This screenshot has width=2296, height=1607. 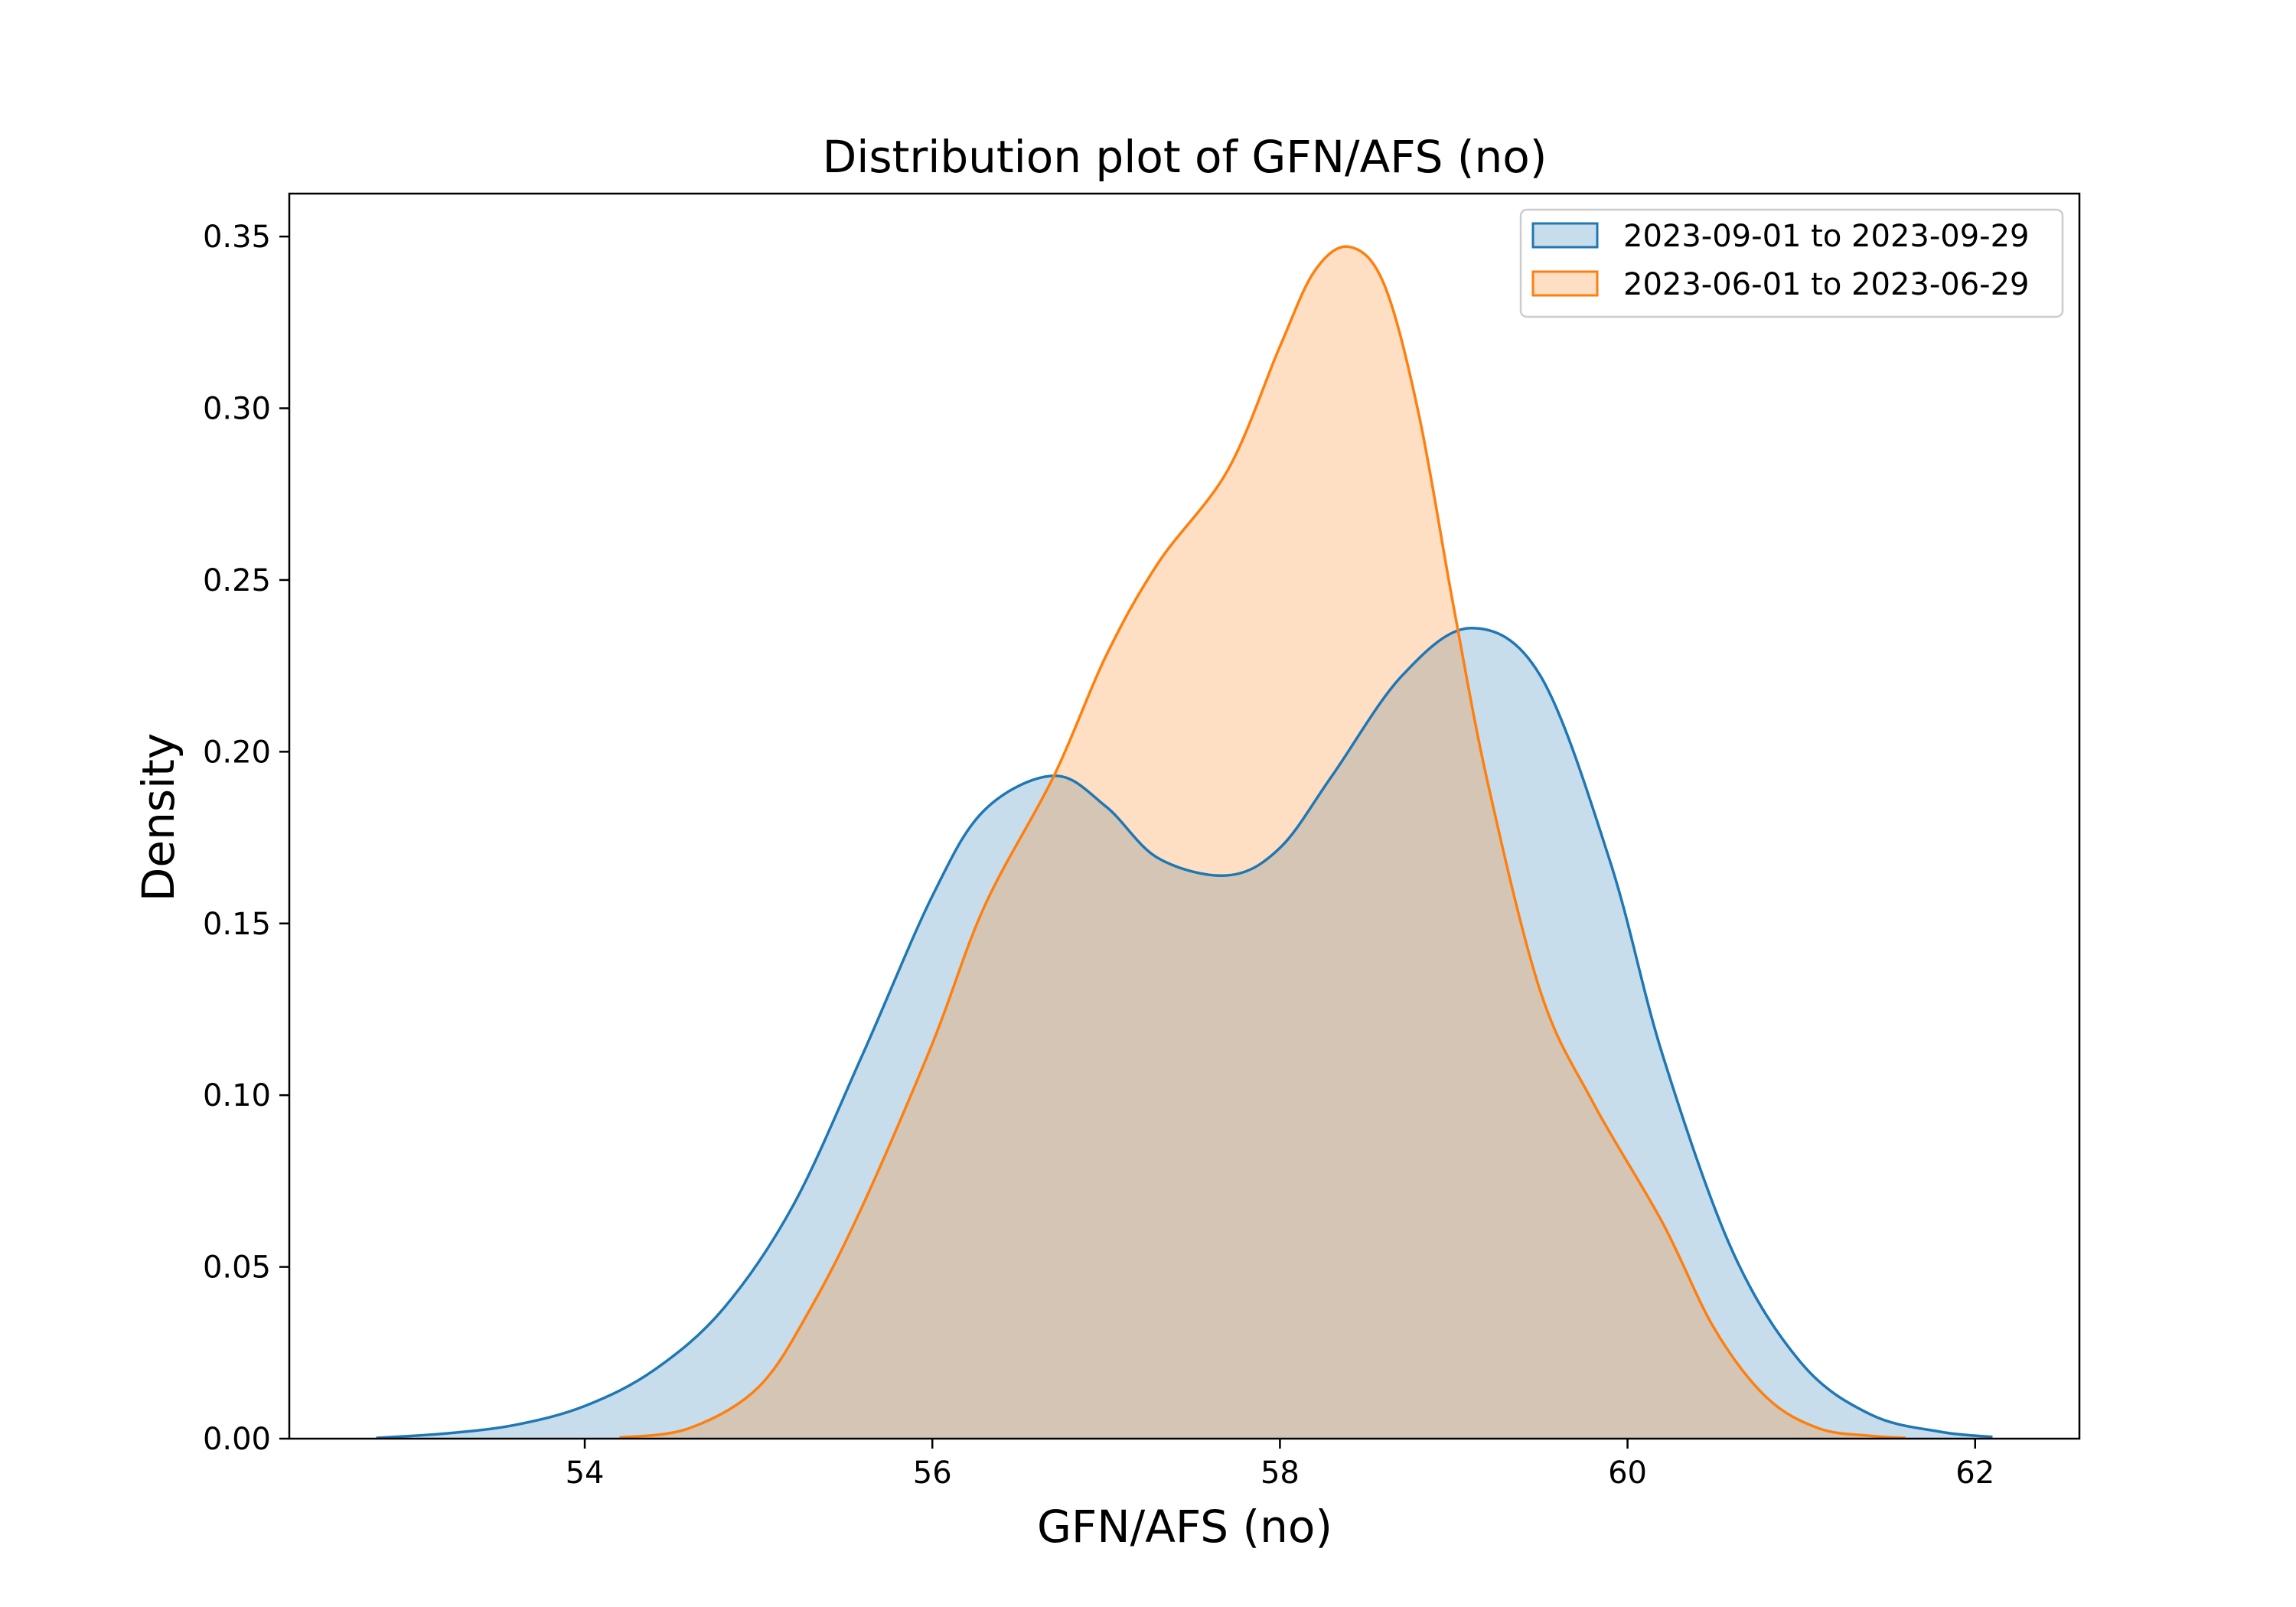 I want to click on y-tick-label: 0.10, so click(x=237, y=1095).